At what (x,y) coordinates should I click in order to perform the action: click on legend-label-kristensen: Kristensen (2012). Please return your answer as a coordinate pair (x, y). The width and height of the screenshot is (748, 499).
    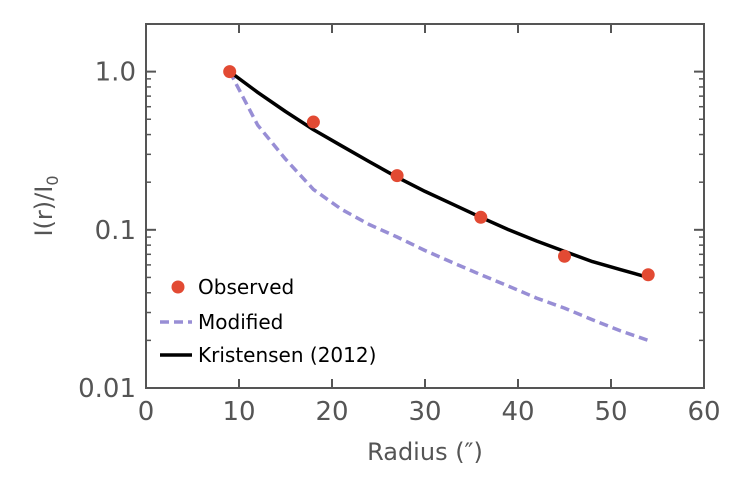
    Looking at the image, I should click on (287, 355).